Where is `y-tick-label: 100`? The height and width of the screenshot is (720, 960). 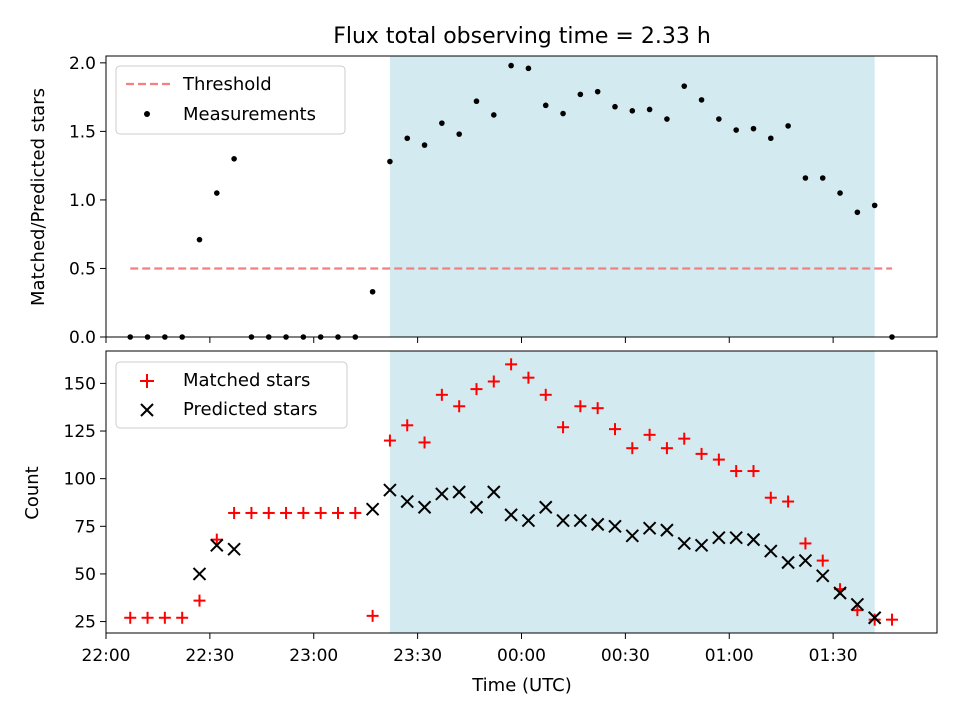 y-tick-label: 100 is located at coordinates (80, 480).